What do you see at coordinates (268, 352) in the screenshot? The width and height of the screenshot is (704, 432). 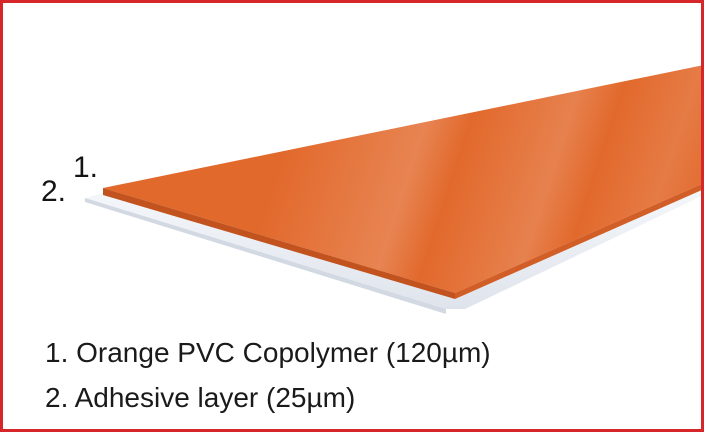 I see `legend-item-pvc: 1. Orange PVC Copolymer (120µm)` at bounding box center [268, 352].